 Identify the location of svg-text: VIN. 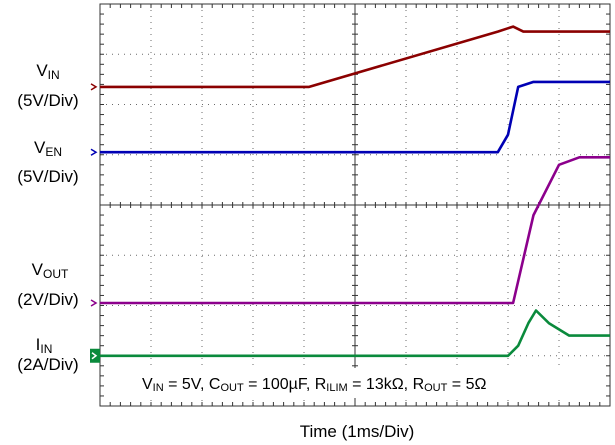
(47, 71).